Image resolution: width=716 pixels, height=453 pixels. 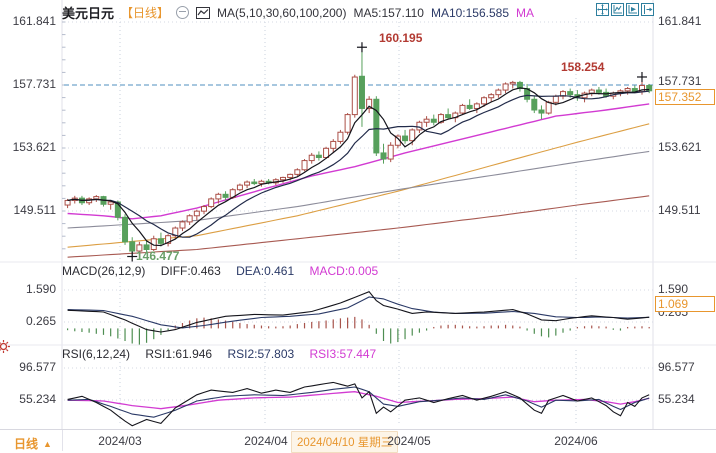 I want to click on current-price-box: 157.352, so click(x=685, y=97).